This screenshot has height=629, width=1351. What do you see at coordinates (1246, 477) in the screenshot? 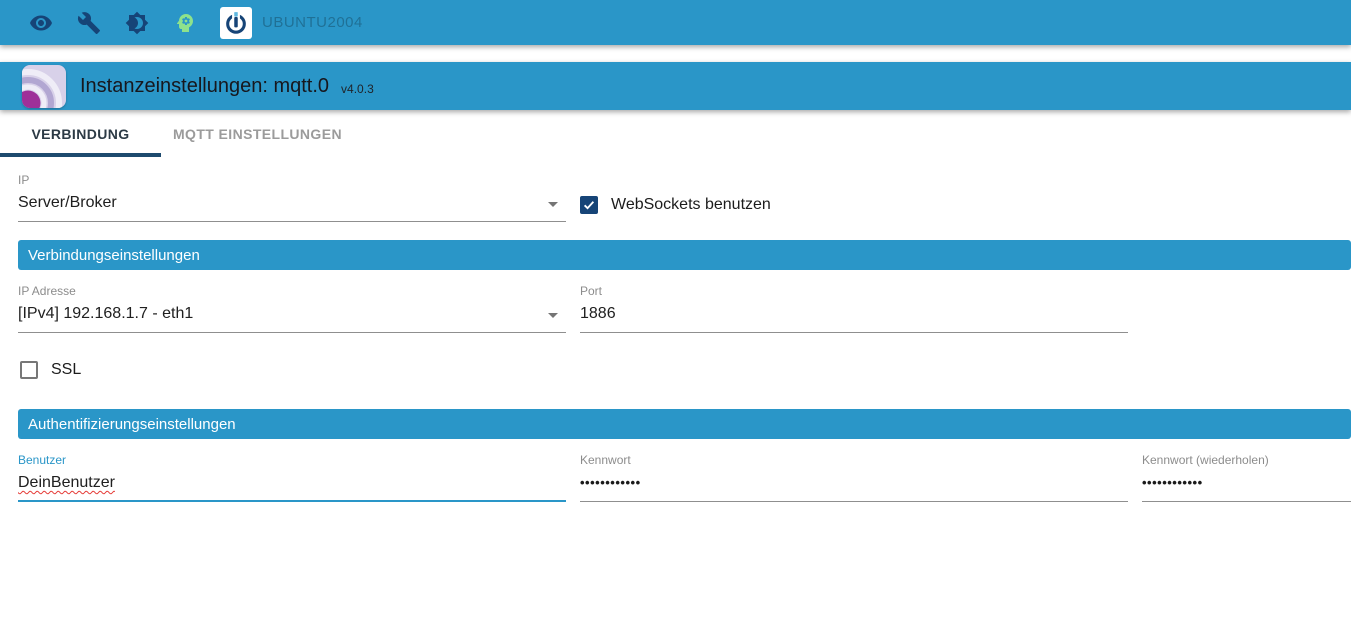
I see `password-repeat-input: Kennwort (wiederholen) ••••••••••••` at bounding box center [1246, 477].